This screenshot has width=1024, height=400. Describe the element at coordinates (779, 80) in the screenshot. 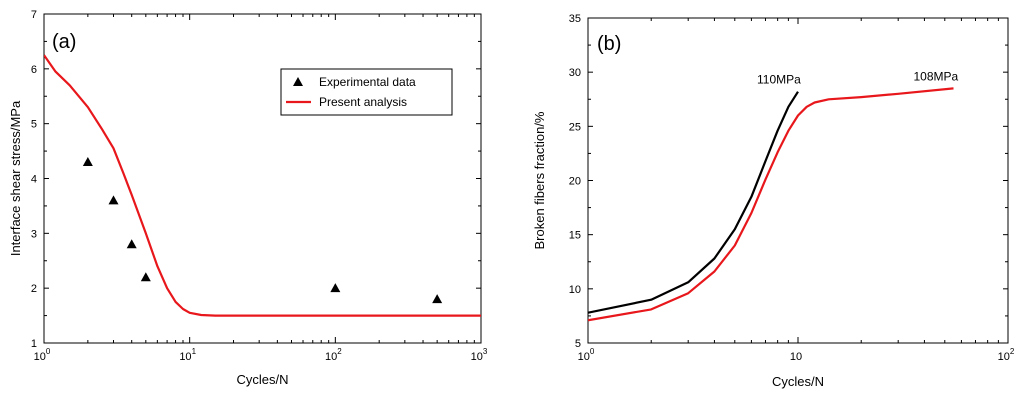

I see `panel-b-annotation-110mpa: 110MPa` at that location.